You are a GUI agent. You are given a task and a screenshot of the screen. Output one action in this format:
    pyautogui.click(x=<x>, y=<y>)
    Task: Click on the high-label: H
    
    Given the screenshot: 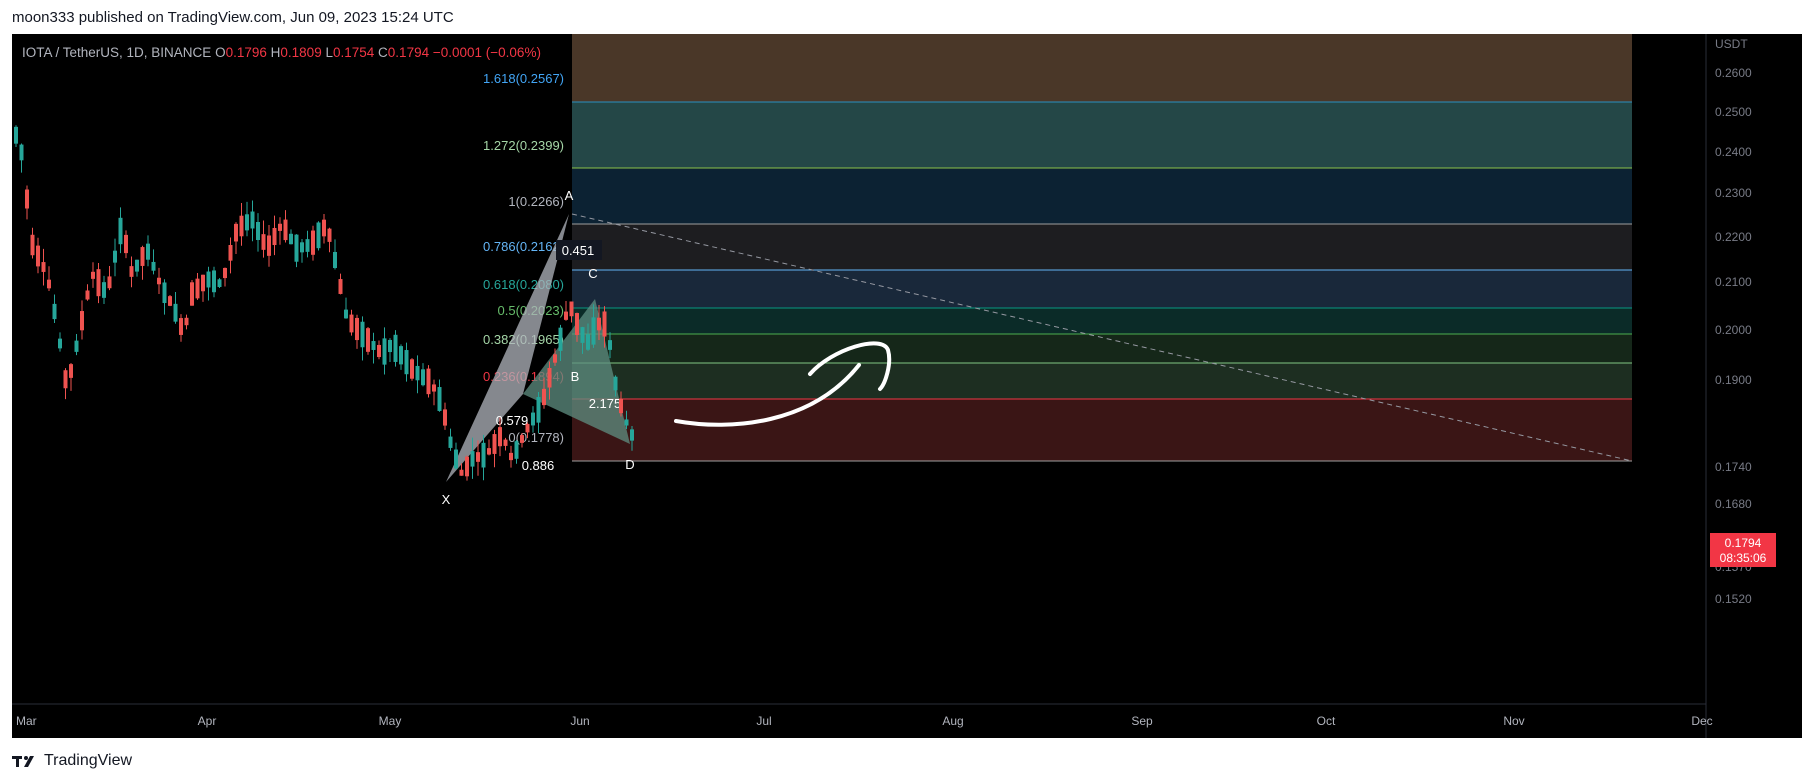 What is the action you would take?
    pyautogui.click(x=275, y=52)
    